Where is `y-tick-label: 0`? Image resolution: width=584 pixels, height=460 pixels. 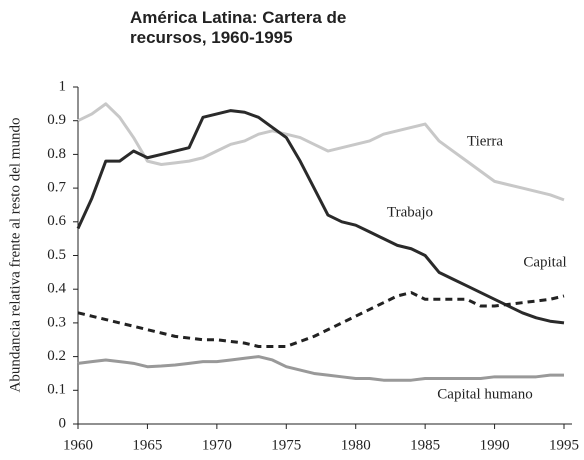 y-tick-label: 0 is located at coordinates (63, 423).